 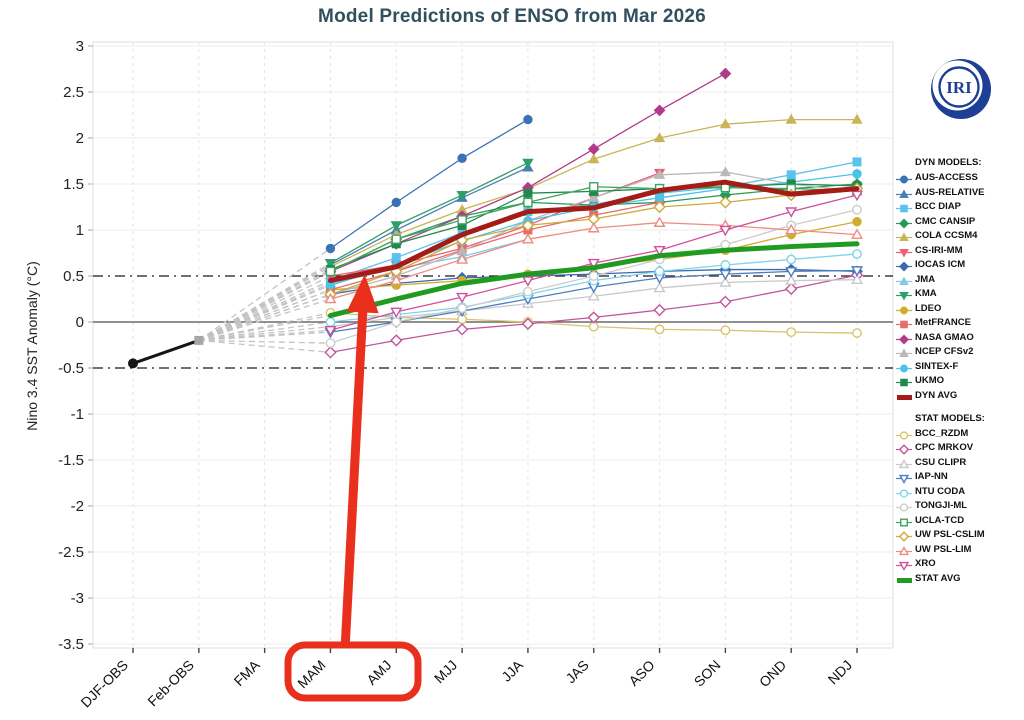 What do you see at coordinates (950, 535) in the screenshot?
I see `legend-item-label: UW PSL-CSLIM` at bounding box center [950, 535].